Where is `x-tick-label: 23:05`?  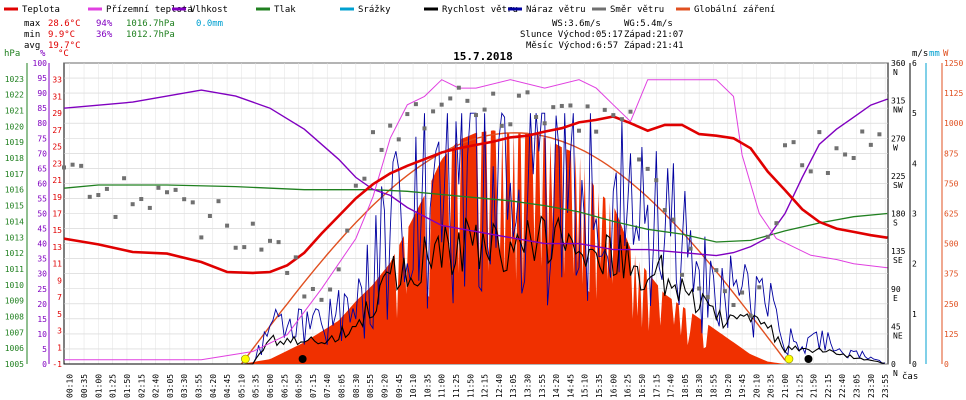
x-tick-label: 23:05 is located at coordinates (857, 386).